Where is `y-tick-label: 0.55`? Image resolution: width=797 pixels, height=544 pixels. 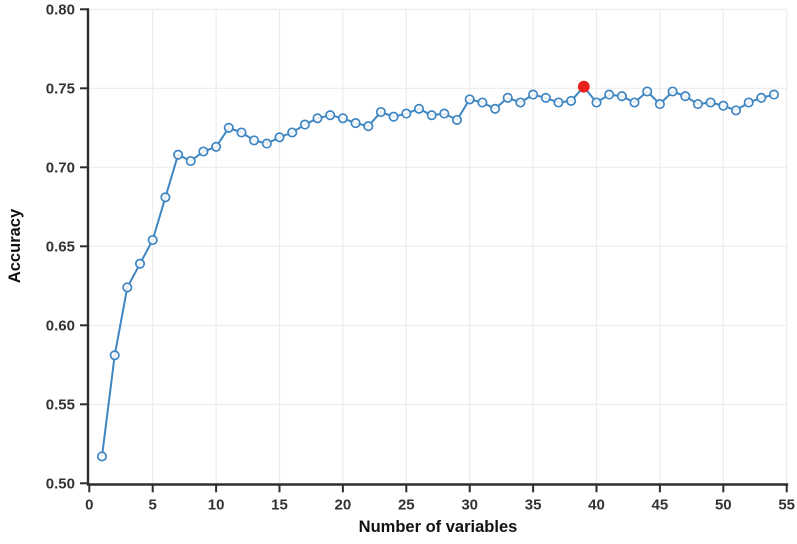 y-tick-label: 0.55 is located at coordinates (60, 404).